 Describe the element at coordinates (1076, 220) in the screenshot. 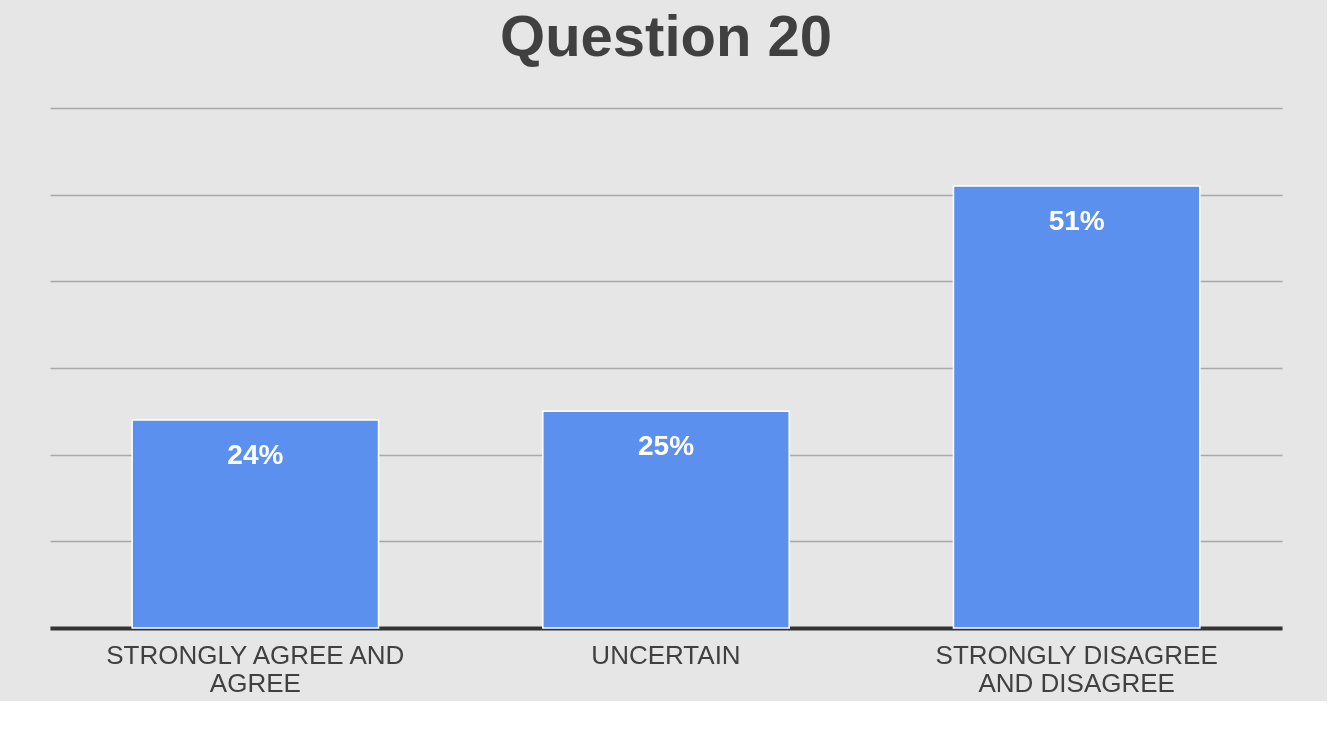

I see `data-label: 51%` at that location.